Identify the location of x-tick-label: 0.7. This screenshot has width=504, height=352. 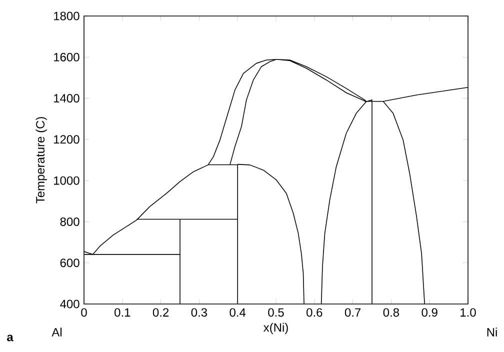
(352, 312).